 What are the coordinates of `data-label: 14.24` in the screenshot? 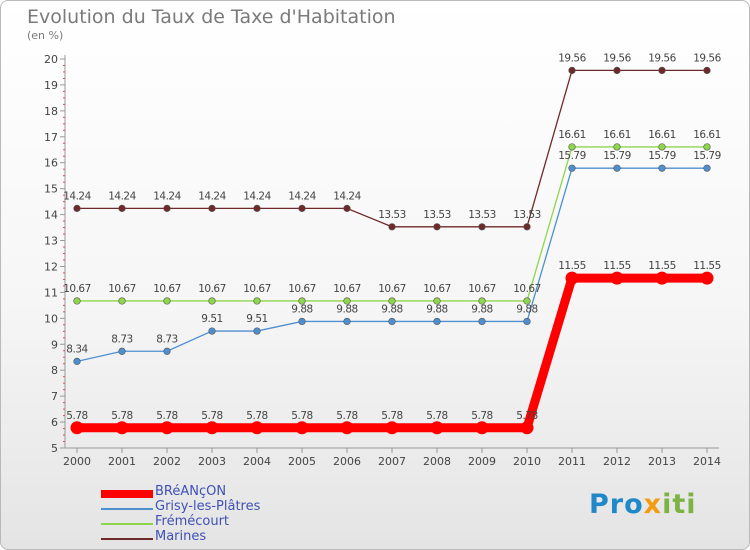 It's located at (212, 196).